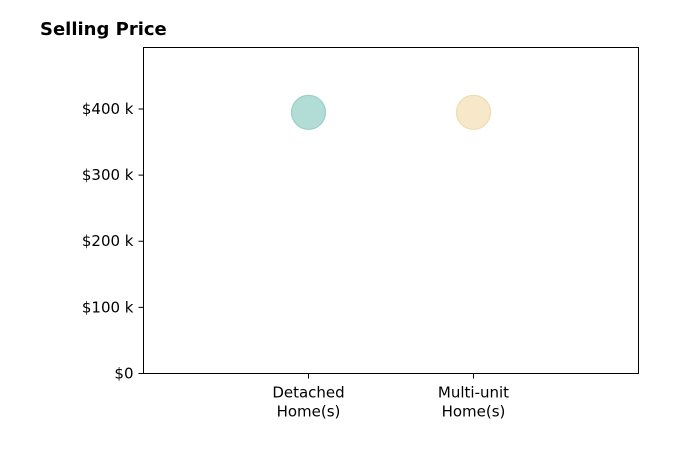  What do you see at coordinates (391, 112) in the screenshot?
I see `data-points` at bounding box center [391, 112].